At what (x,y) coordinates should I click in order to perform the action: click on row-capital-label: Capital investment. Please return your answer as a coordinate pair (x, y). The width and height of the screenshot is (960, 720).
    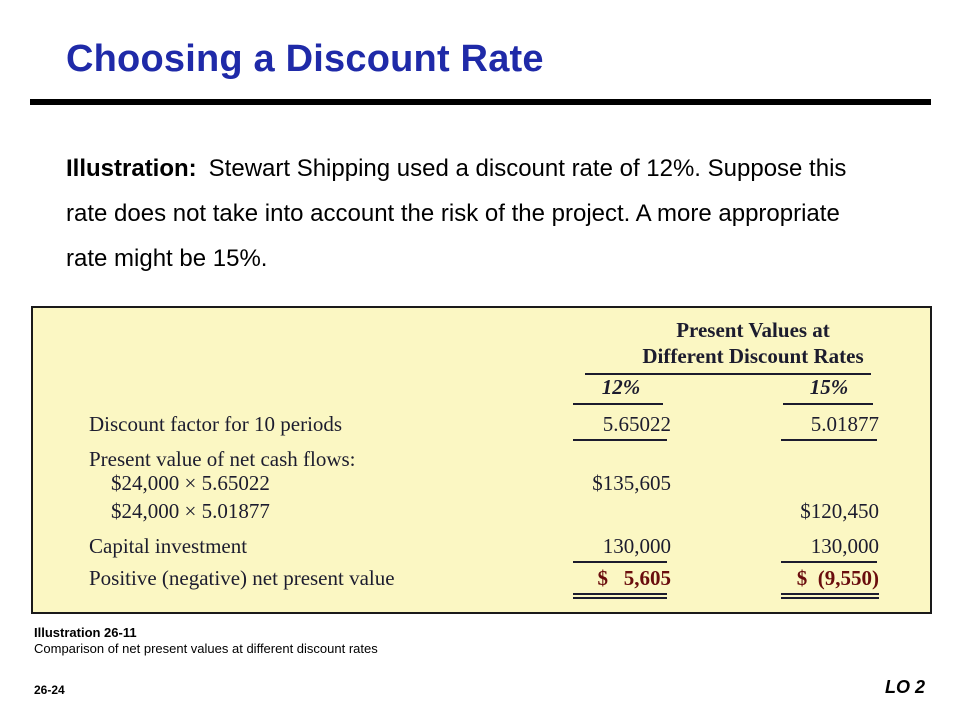
    Looking at the image, I should click on (168, 546).